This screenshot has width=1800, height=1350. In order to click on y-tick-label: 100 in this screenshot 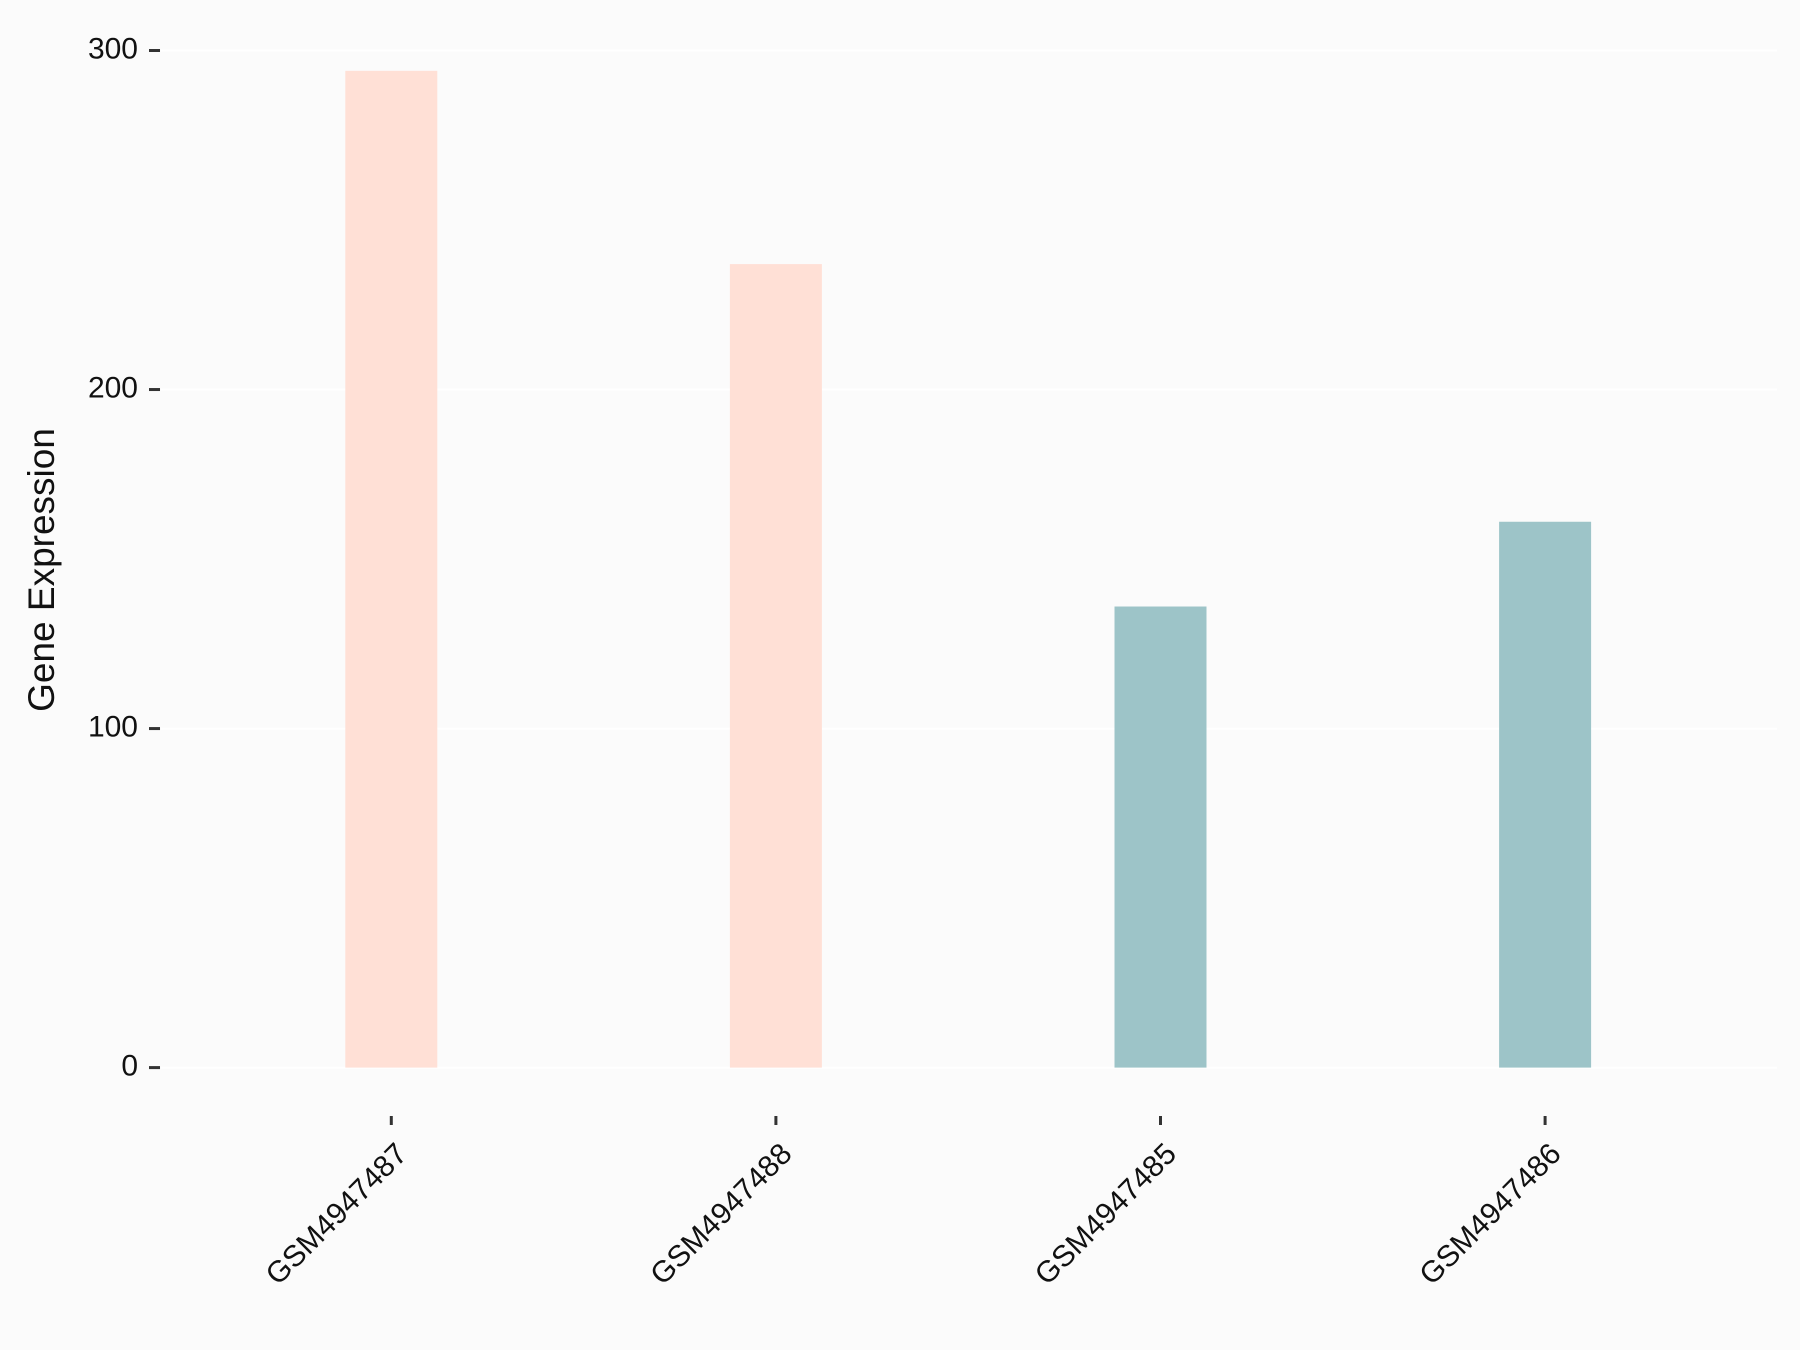, I will do `click(113, 726)`.